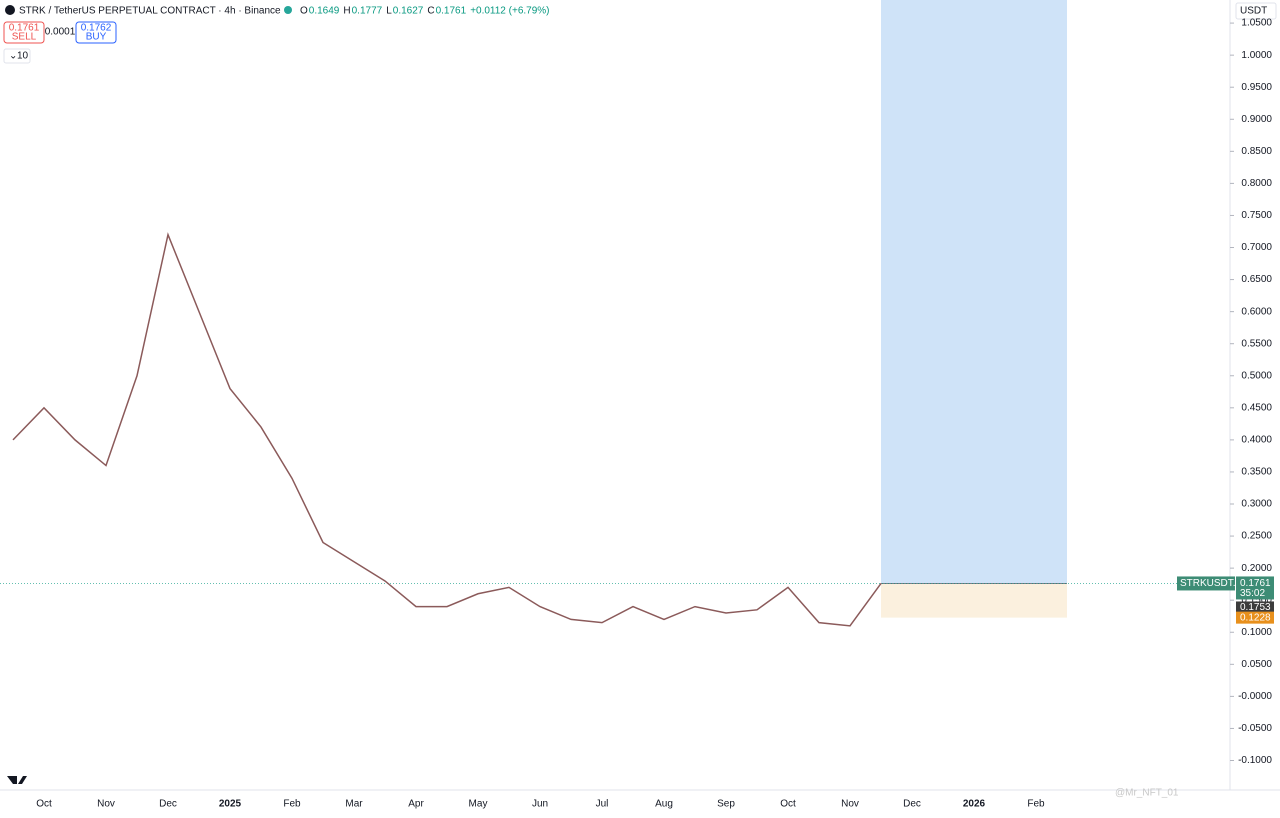 This screenshot has width=1280, height=818. What do you see at coordinates (1256, 55) in the screenshot?
I see `y-tick-label: 1.0000` at bounding box center [1256, 55].